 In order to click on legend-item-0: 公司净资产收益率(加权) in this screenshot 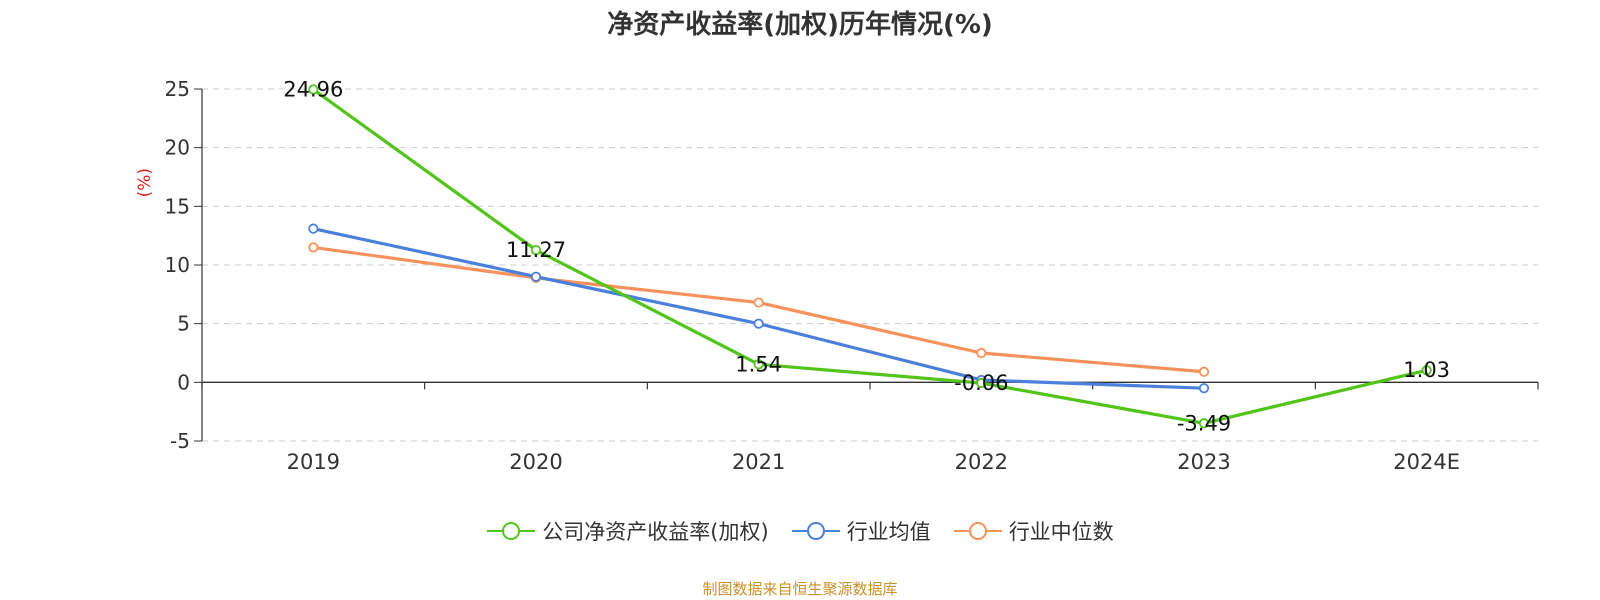, I will do `click(627, 531)`.